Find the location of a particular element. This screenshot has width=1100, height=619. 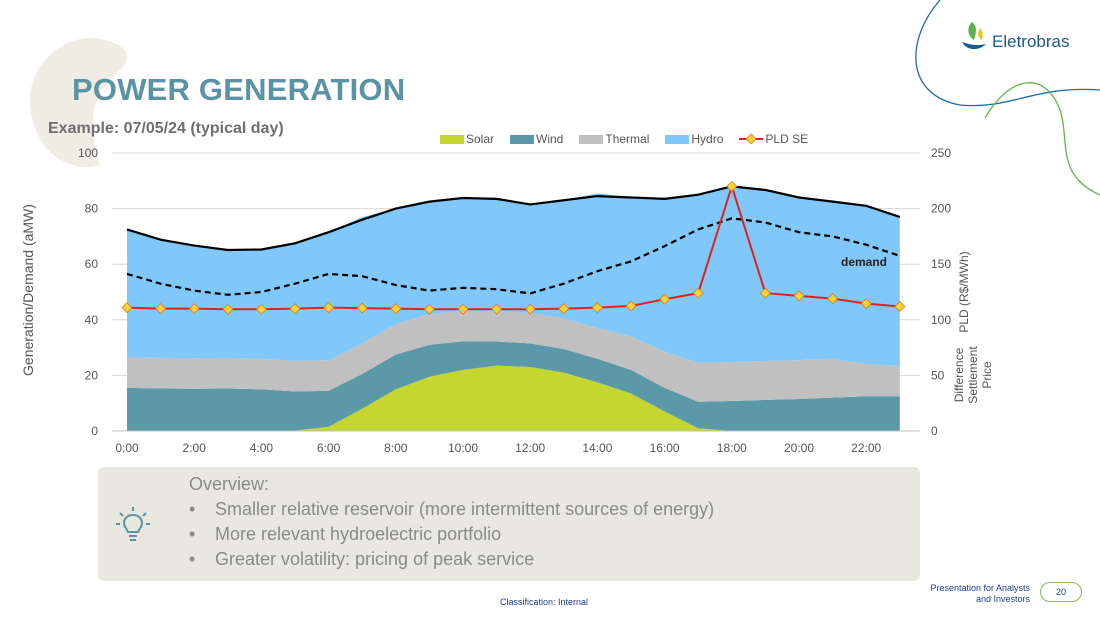

y-axis-note-right: Settlement is located at coordinates (973, 375).